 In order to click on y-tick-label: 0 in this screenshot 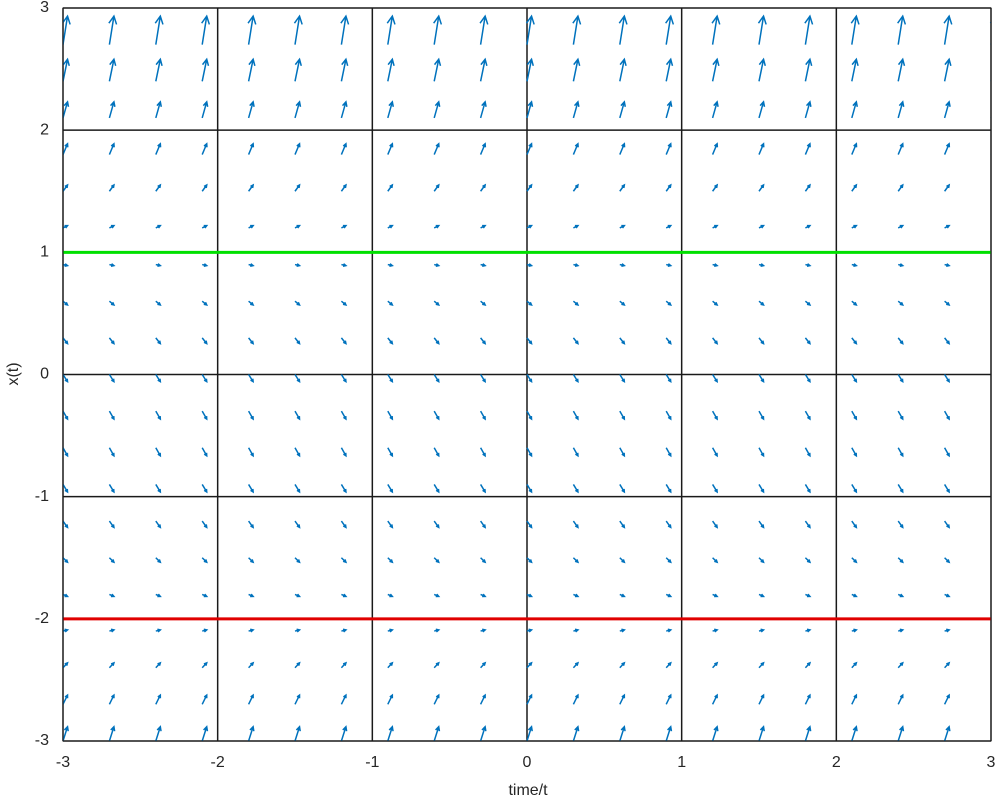, I will do `click(44, 374)`.